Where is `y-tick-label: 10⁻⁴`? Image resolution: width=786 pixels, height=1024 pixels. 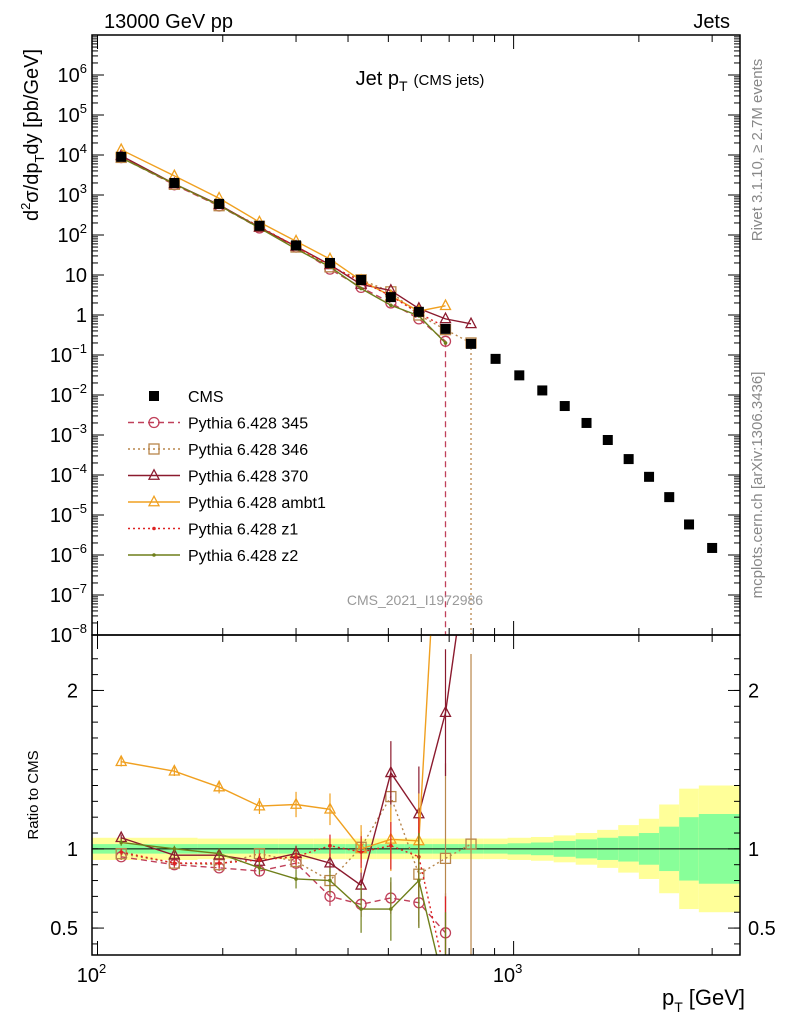
y-tick-label: 10⁻⁴ is located at coordinates (68, 474).